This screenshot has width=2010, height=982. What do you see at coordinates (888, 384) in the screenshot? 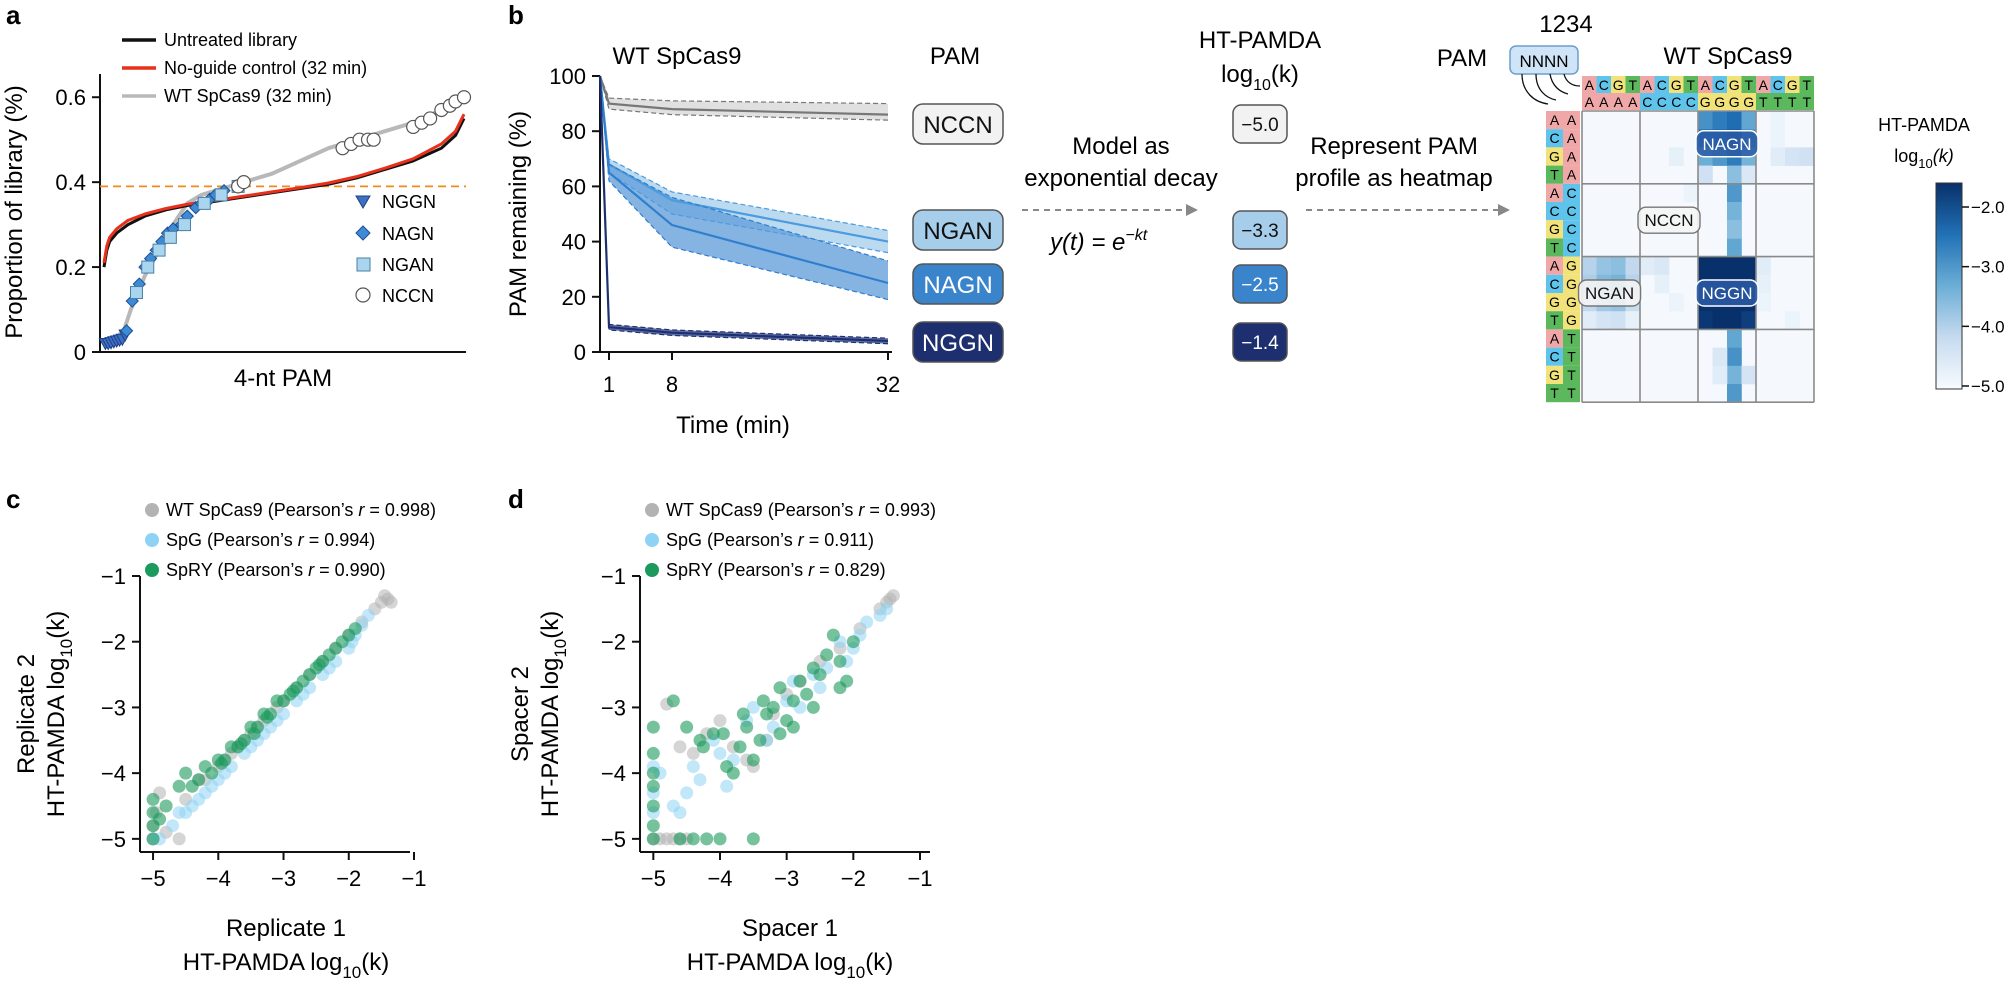
I see `b-x-tick-label: 32` at bounding box center [888, 384].